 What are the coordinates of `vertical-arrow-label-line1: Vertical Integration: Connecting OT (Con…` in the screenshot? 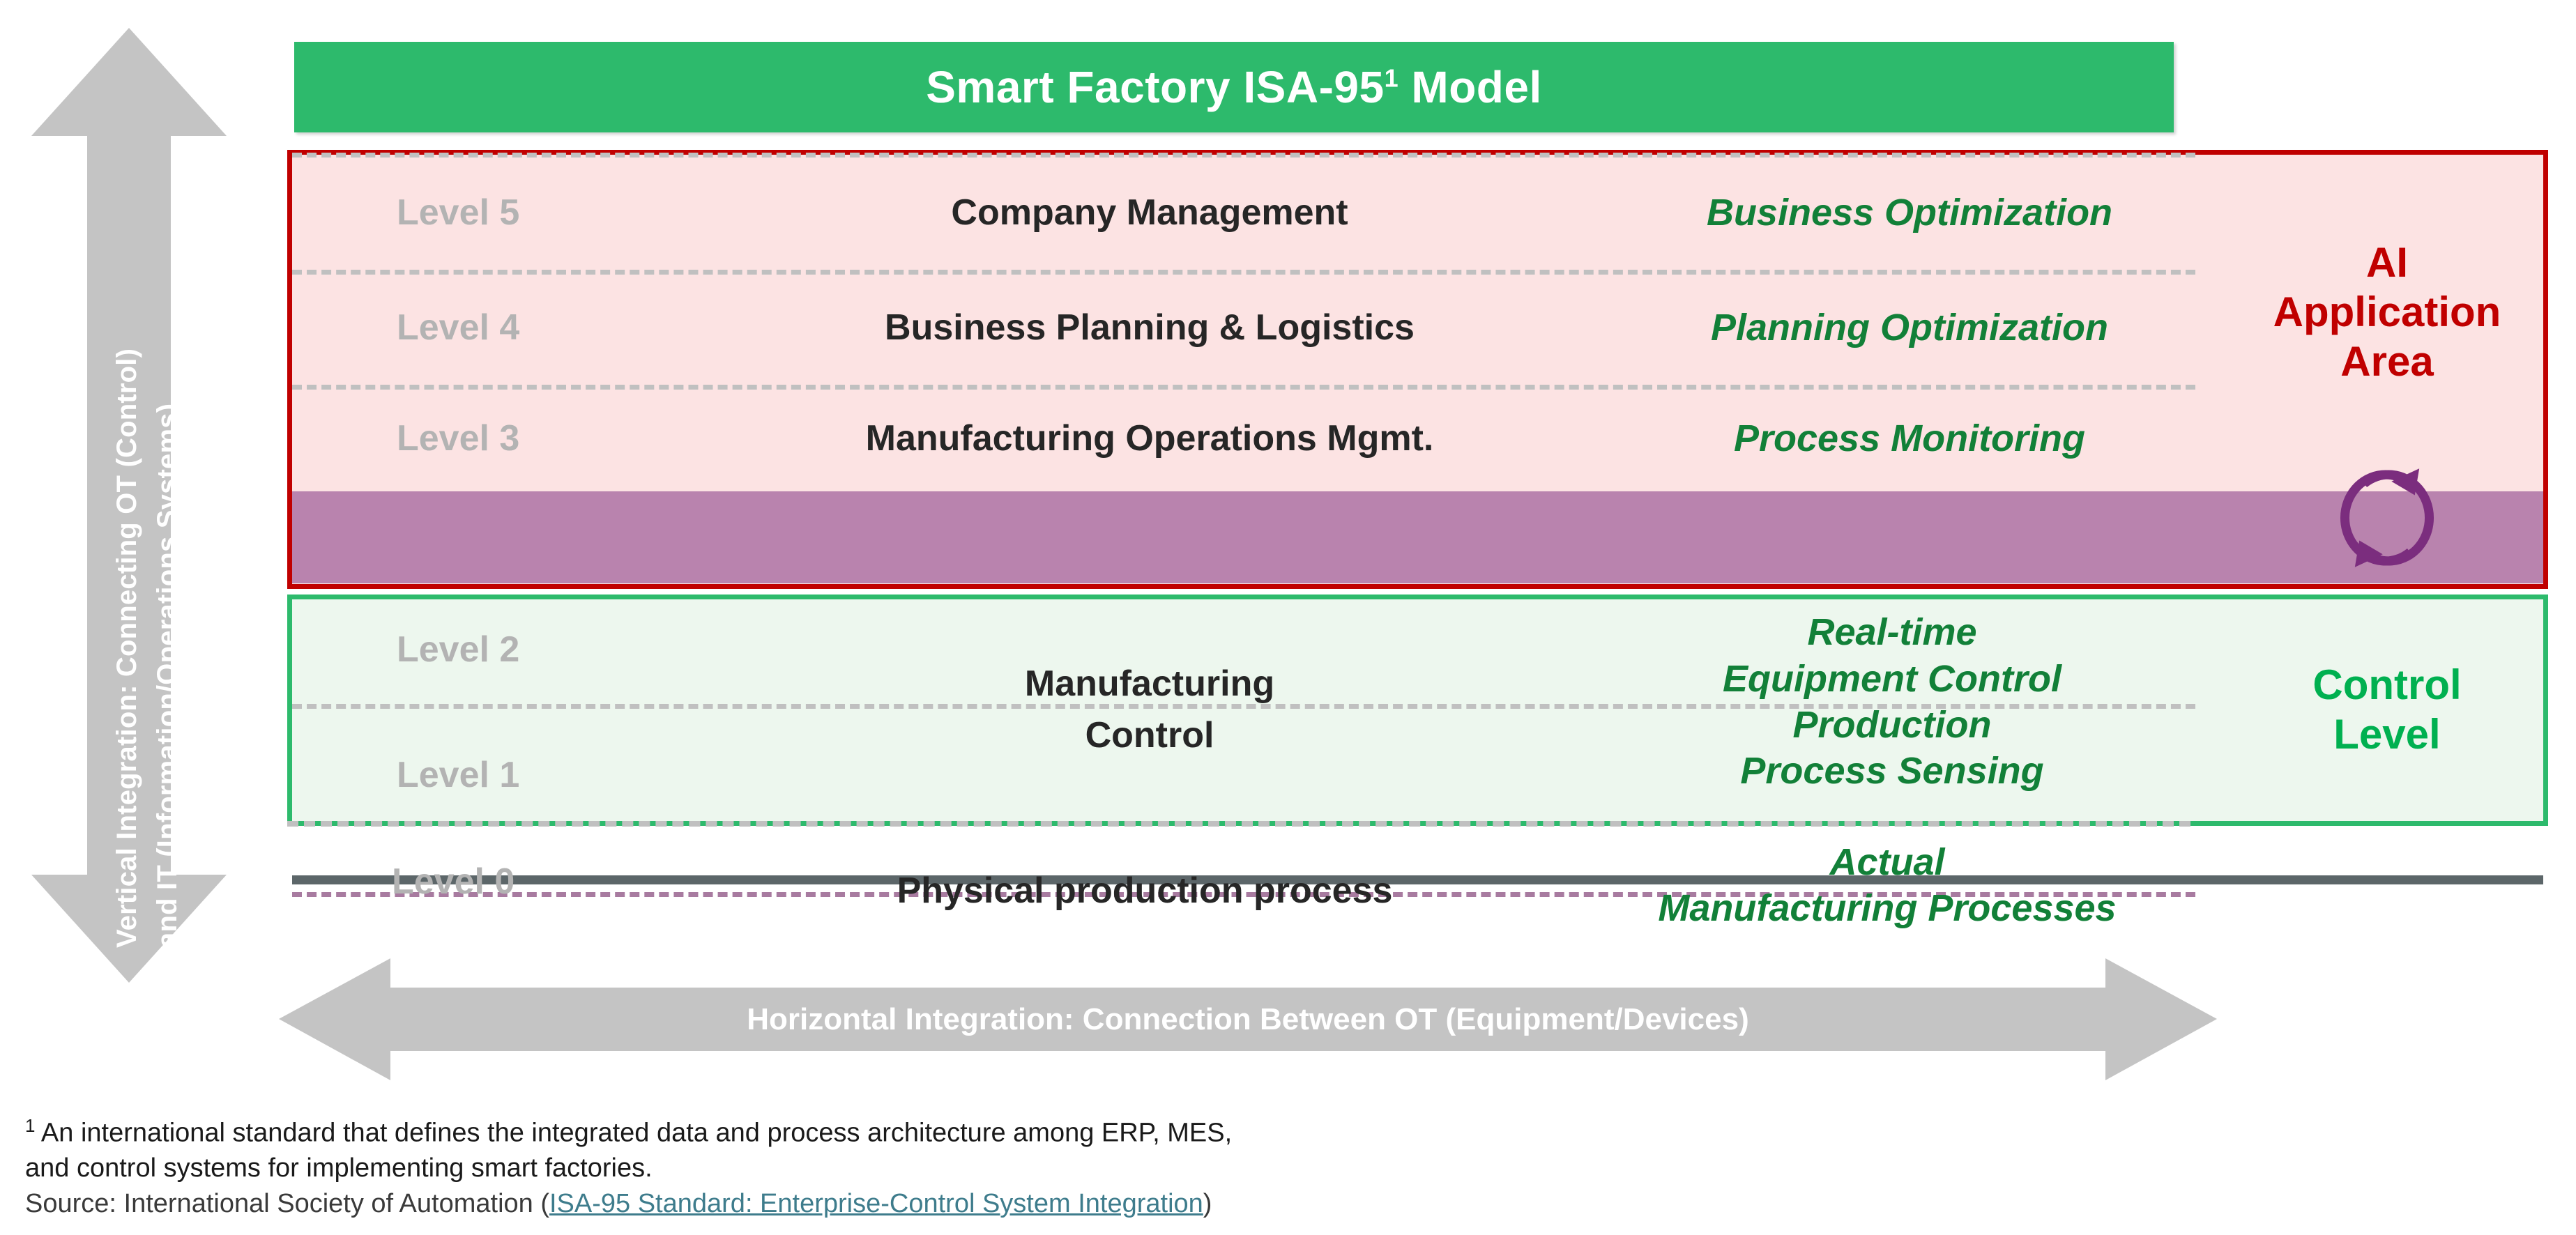 It's located at (127, 648).